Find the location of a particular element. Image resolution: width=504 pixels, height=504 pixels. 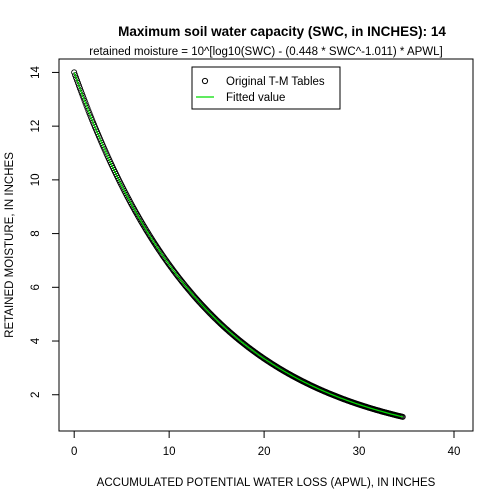

y-tick-label: 14 is located at coordinates (36, 71).